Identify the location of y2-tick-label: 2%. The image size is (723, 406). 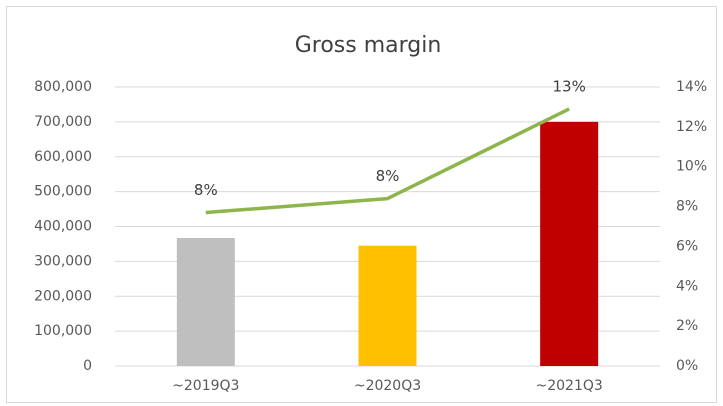
(687, 326).